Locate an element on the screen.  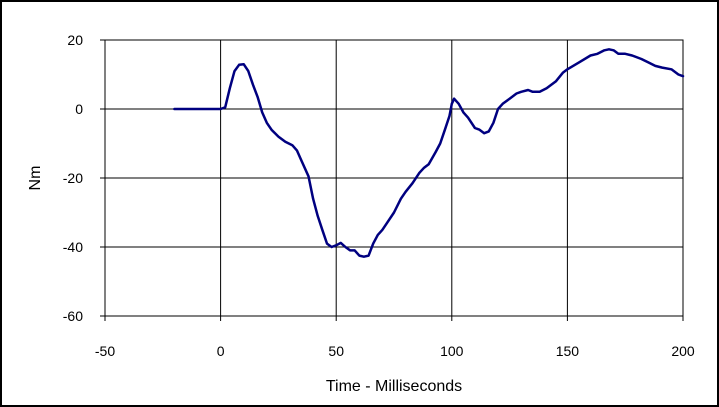
x-tick-label: 150 is located at coordinates (568, 351).